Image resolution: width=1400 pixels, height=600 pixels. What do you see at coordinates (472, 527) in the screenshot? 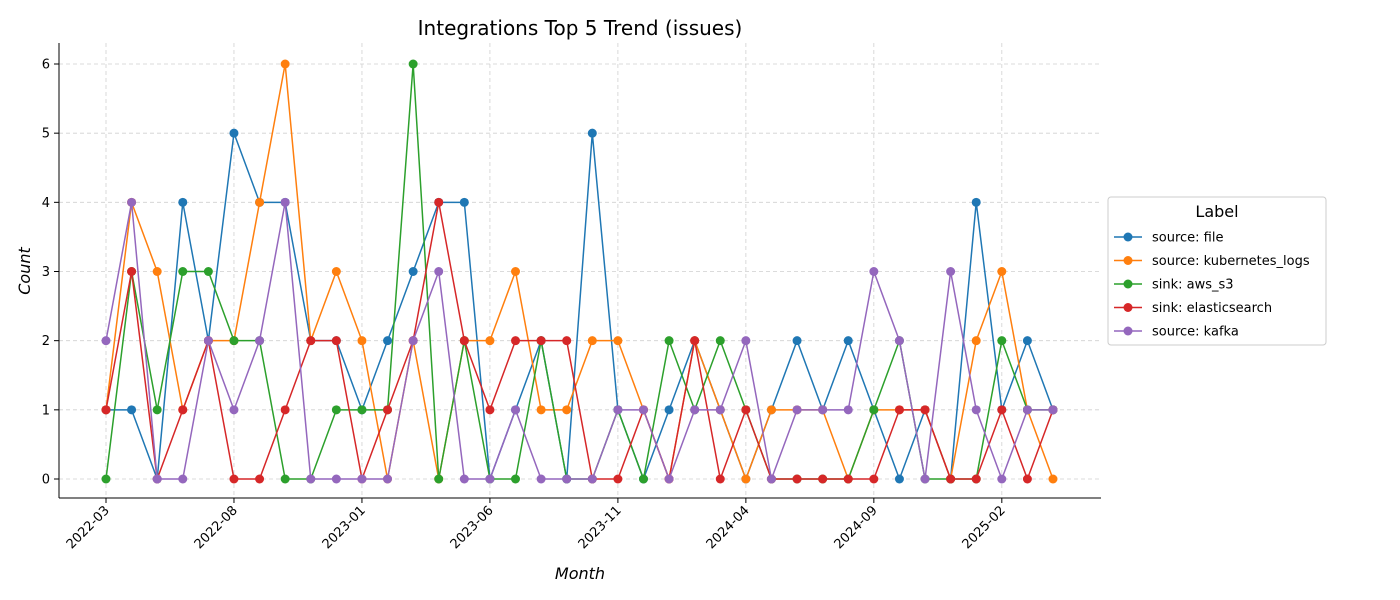
I see `x-tick-label: 2023-06` at bounding box center [472, 527].